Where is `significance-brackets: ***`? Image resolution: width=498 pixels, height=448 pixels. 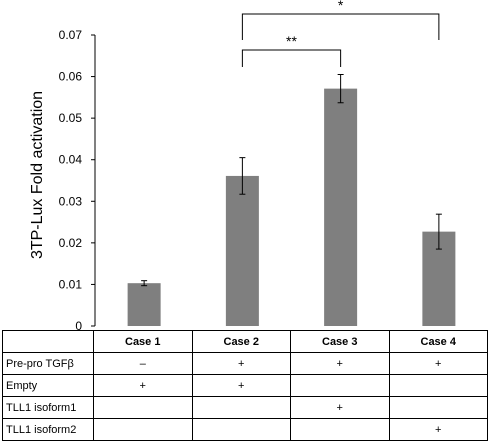 significance-brackets: *** is located at coordinates (340, 33).